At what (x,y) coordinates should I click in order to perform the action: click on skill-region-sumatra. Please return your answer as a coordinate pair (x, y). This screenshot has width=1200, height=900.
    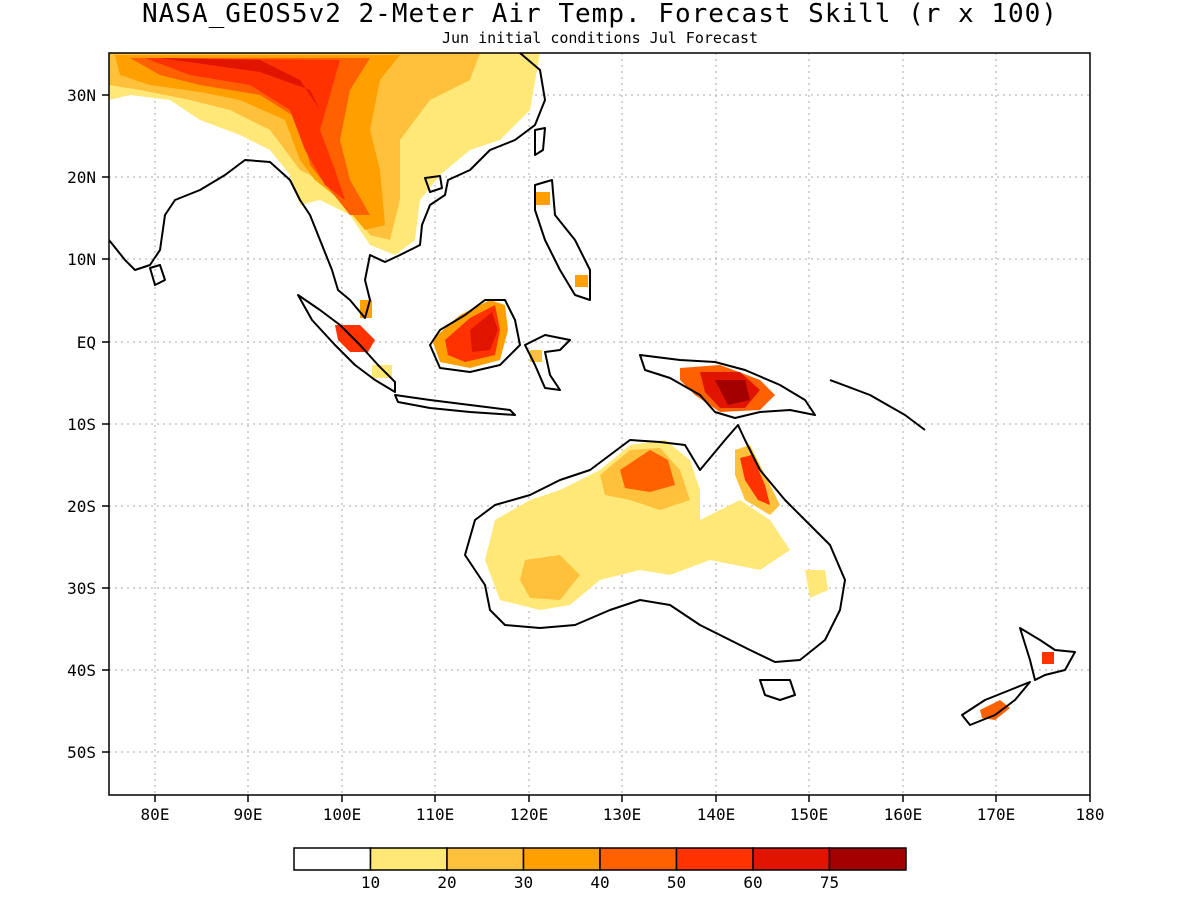
    Looking at the image, I should click on (355, 338).